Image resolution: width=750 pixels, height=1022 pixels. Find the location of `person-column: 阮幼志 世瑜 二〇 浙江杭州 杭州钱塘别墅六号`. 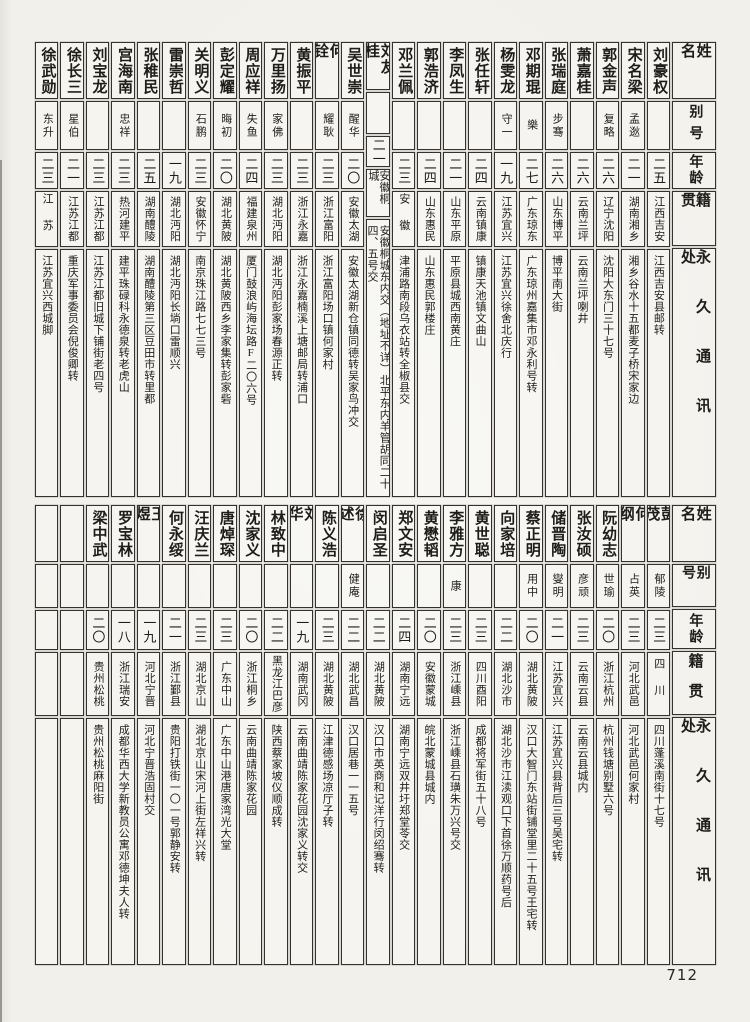

person-column: 阮幼志 世瑜 二〇 浙江杭州 杭州钱塘别墅六号 is located at coordinates (607, 735).